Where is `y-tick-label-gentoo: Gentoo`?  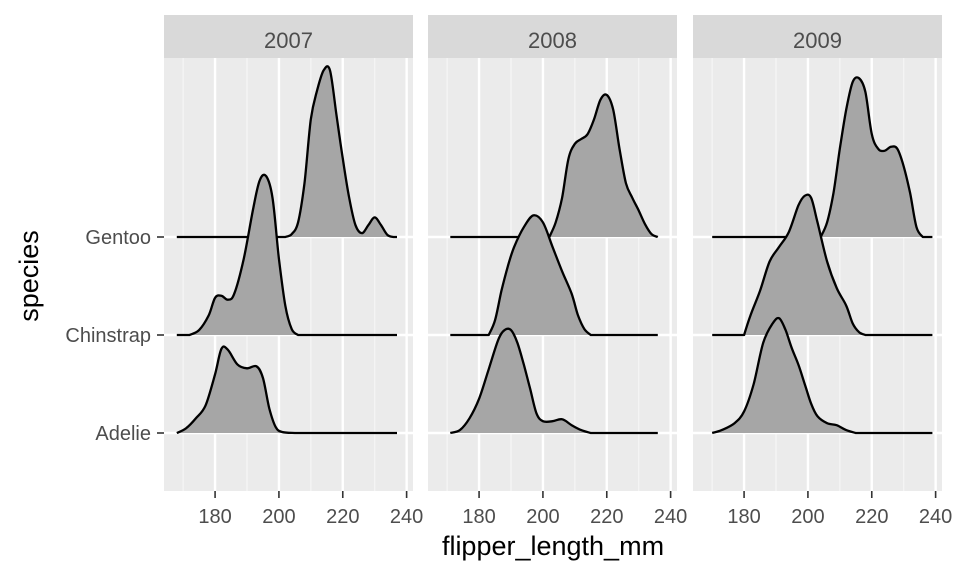
y-tick-label-gentoo: Gentoo is located at coordinates (118, 238).